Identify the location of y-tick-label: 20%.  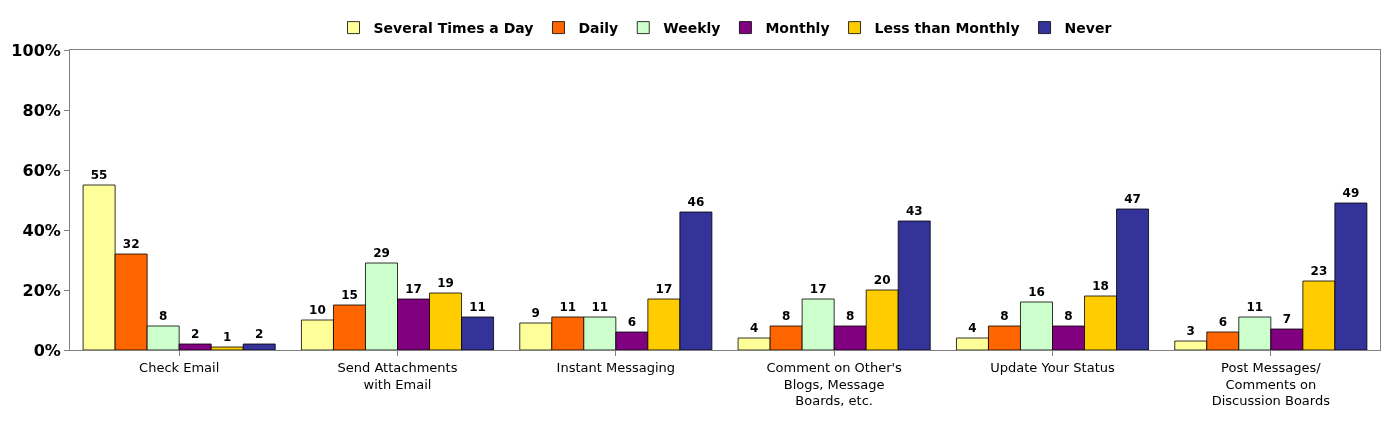
(41, 290).